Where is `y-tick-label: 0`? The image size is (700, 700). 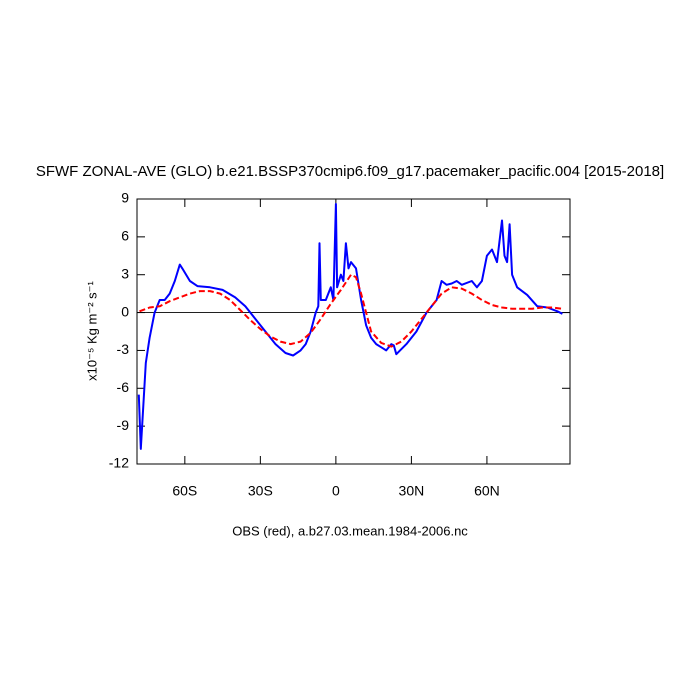
y-tick-label: 0 is located at coordinates (125, 311).